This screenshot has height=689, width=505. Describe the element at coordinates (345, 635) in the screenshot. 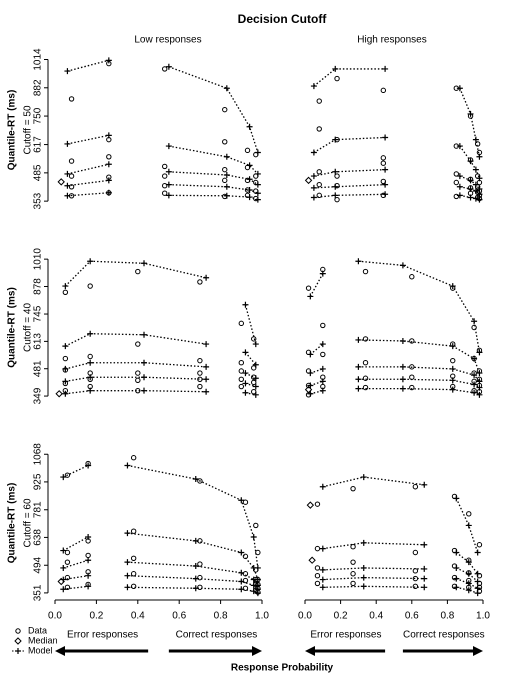

I see `arrow-label: Error responses` at that location.